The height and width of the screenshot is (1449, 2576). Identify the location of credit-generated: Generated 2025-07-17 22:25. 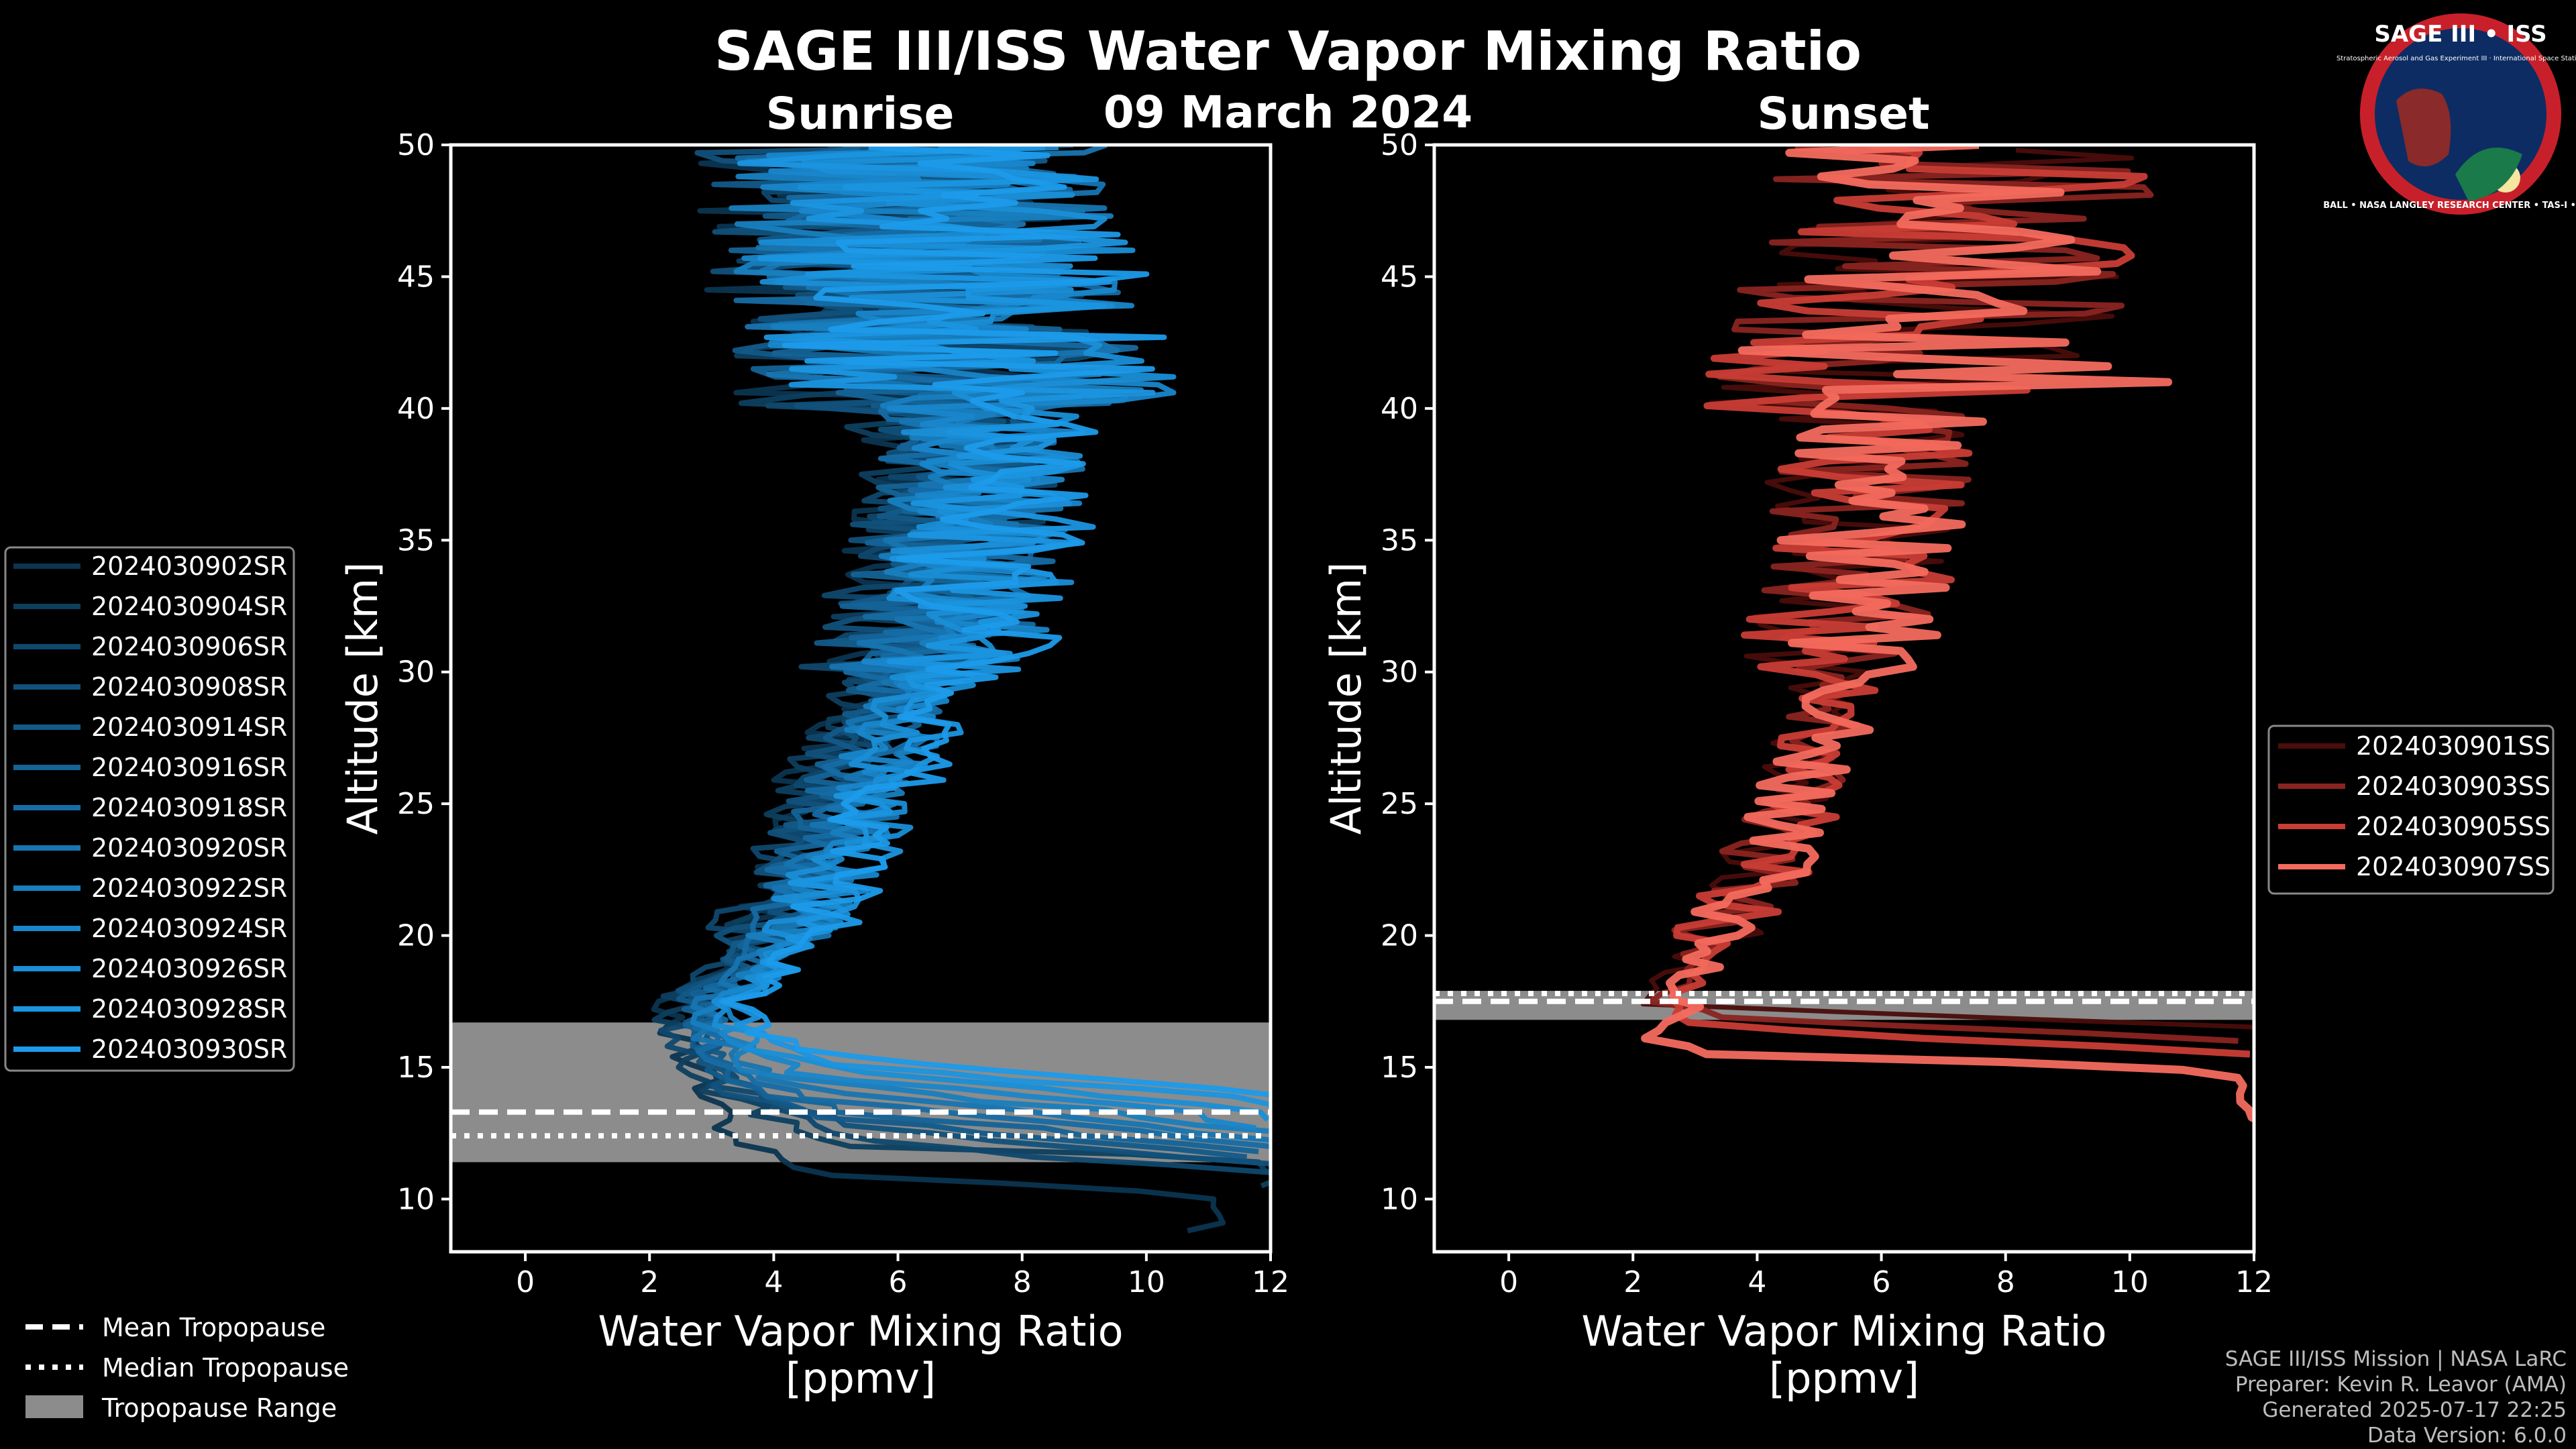
(2414, 1410).